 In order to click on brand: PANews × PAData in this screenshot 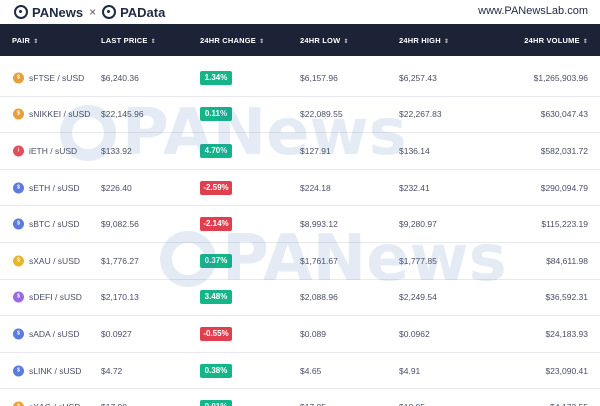, I will do `click(89, 12)`.